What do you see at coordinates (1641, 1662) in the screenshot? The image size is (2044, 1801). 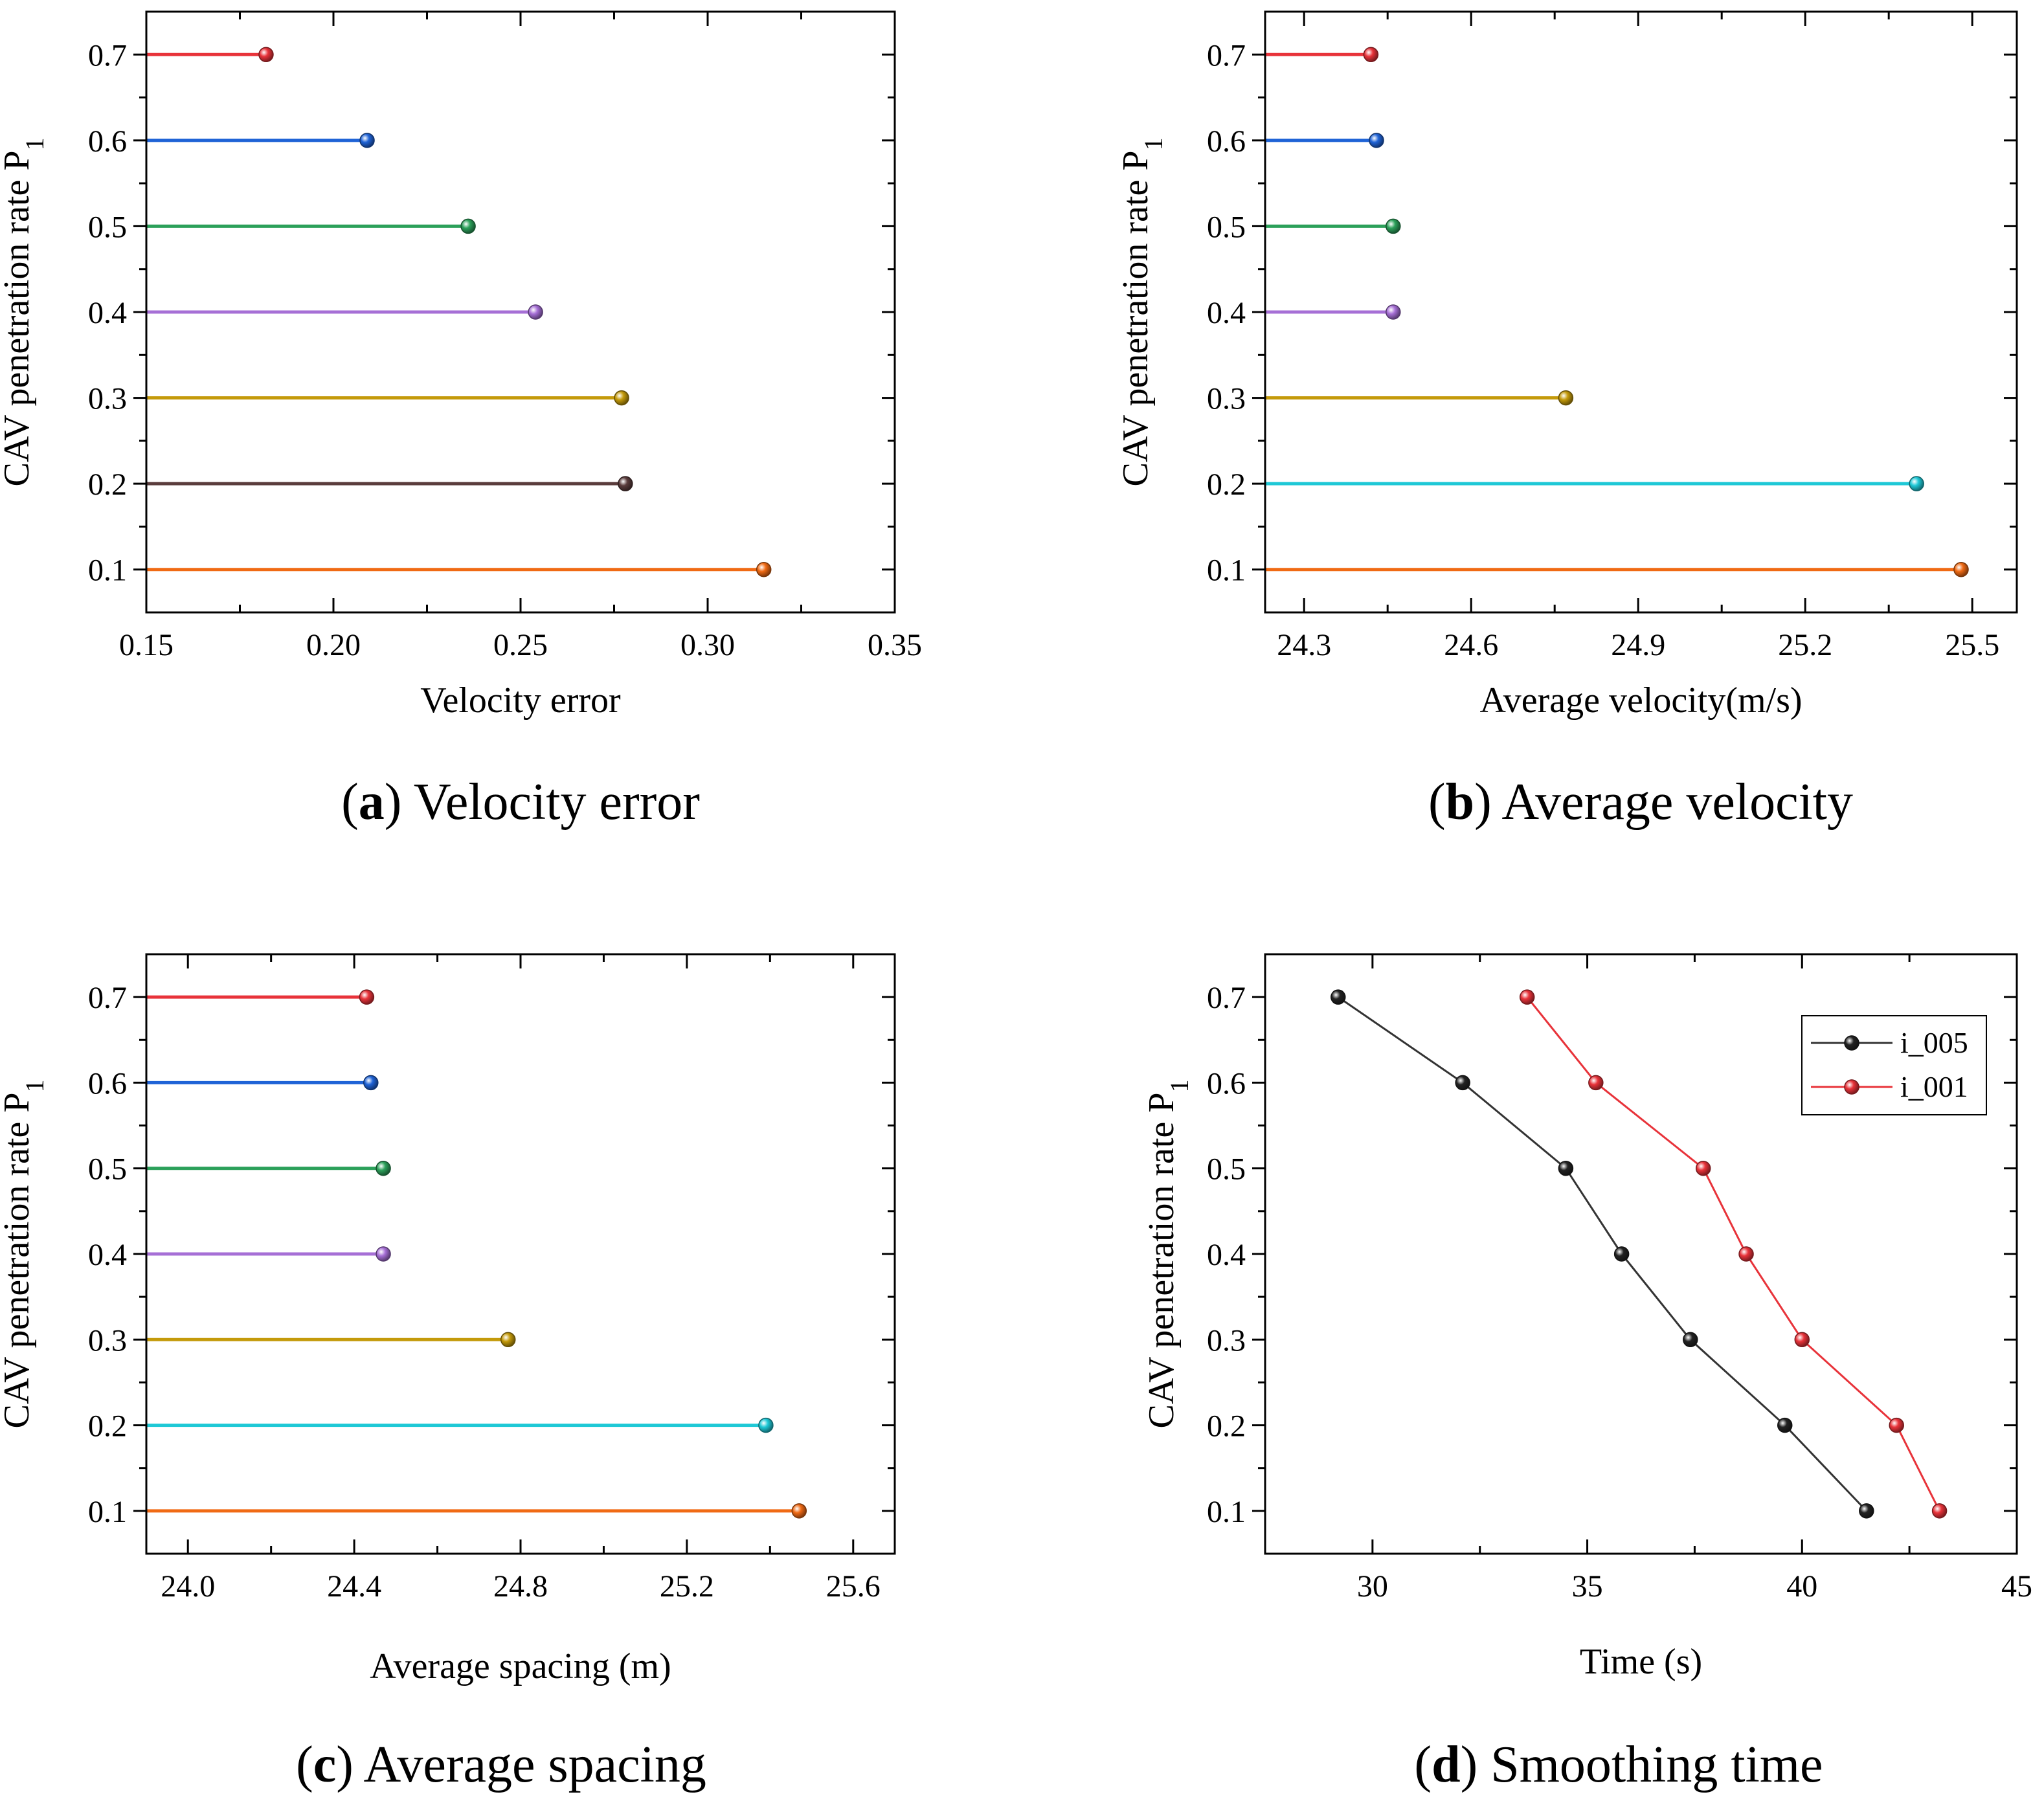 I see `x-axis-label: Time (s)` at bounding box center [1641, 1662].